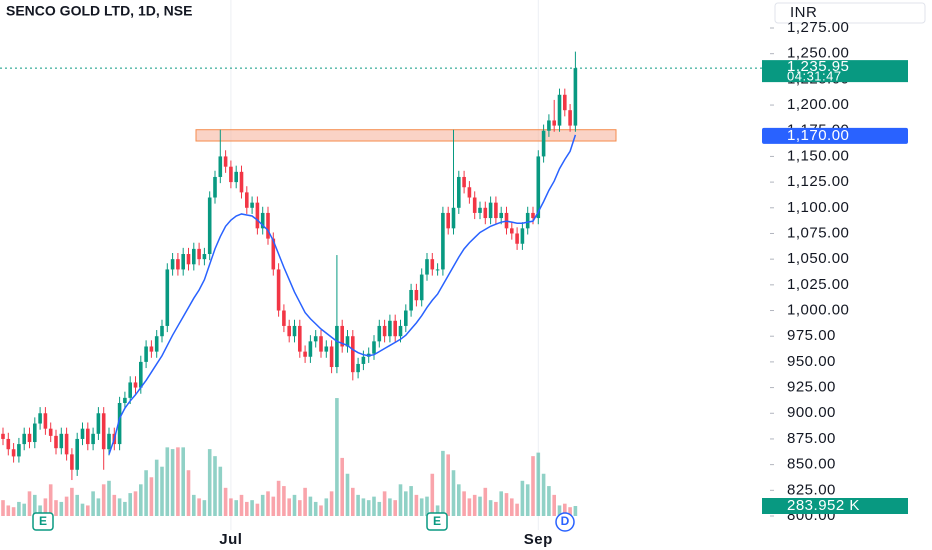 This screenshot has width=932, height=550. I want to click on y-tick-label: 1,200.00, so click(818, 104).